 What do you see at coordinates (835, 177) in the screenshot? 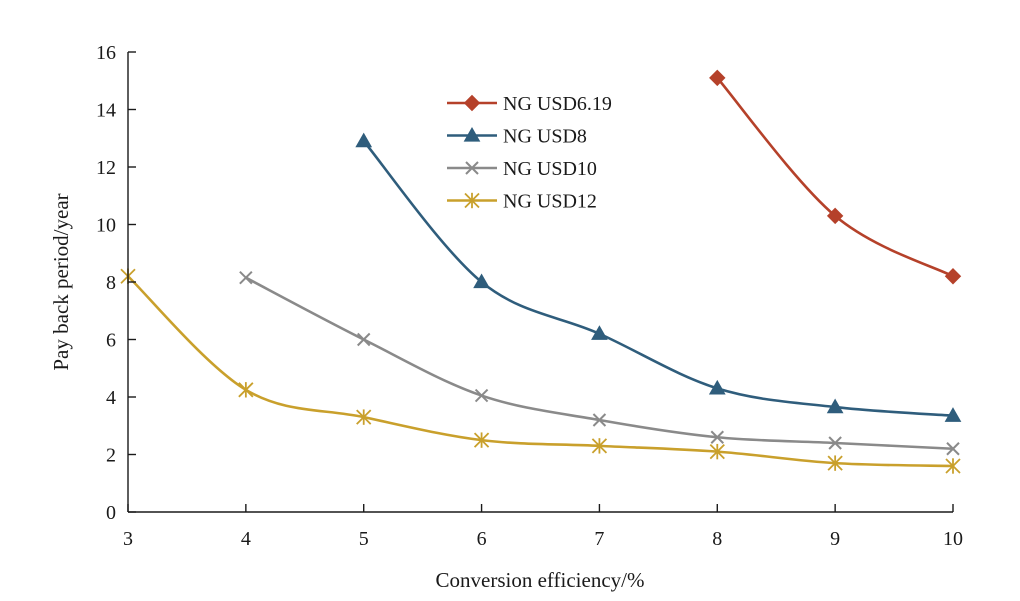
I see `series-line` at bounding box center [835, 177].